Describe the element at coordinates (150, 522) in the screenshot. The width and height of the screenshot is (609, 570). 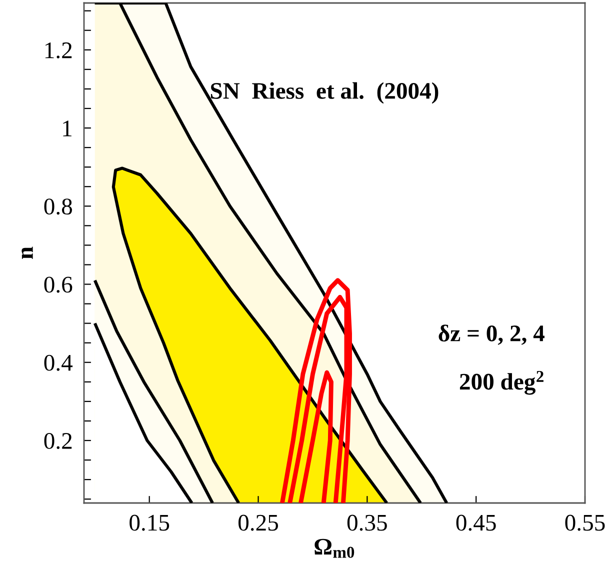
I see `x-tick-label: 0.15` at that location.